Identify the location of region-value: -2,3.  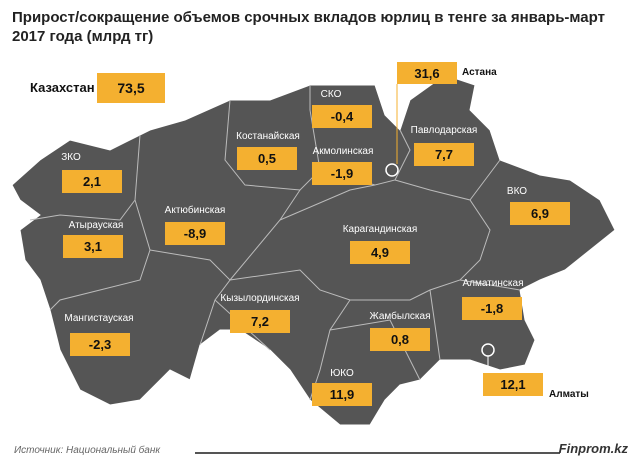
(100, 344).